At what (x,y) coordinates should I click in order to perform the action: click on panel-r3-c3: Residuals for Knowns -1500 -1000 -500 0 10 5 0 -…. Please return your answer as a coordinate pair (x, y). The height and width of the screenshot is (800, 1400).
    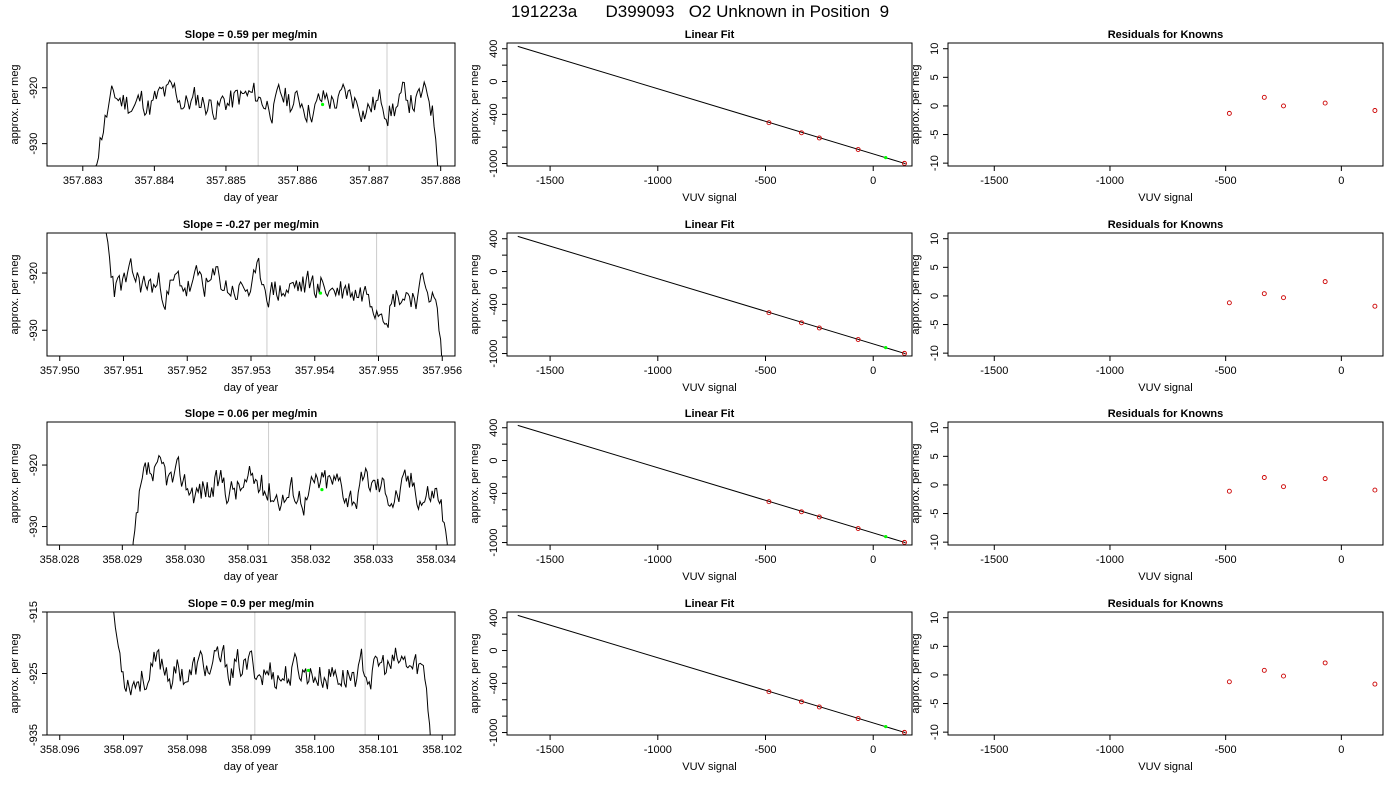
    Looking at the image, I should click on (1147, 495).